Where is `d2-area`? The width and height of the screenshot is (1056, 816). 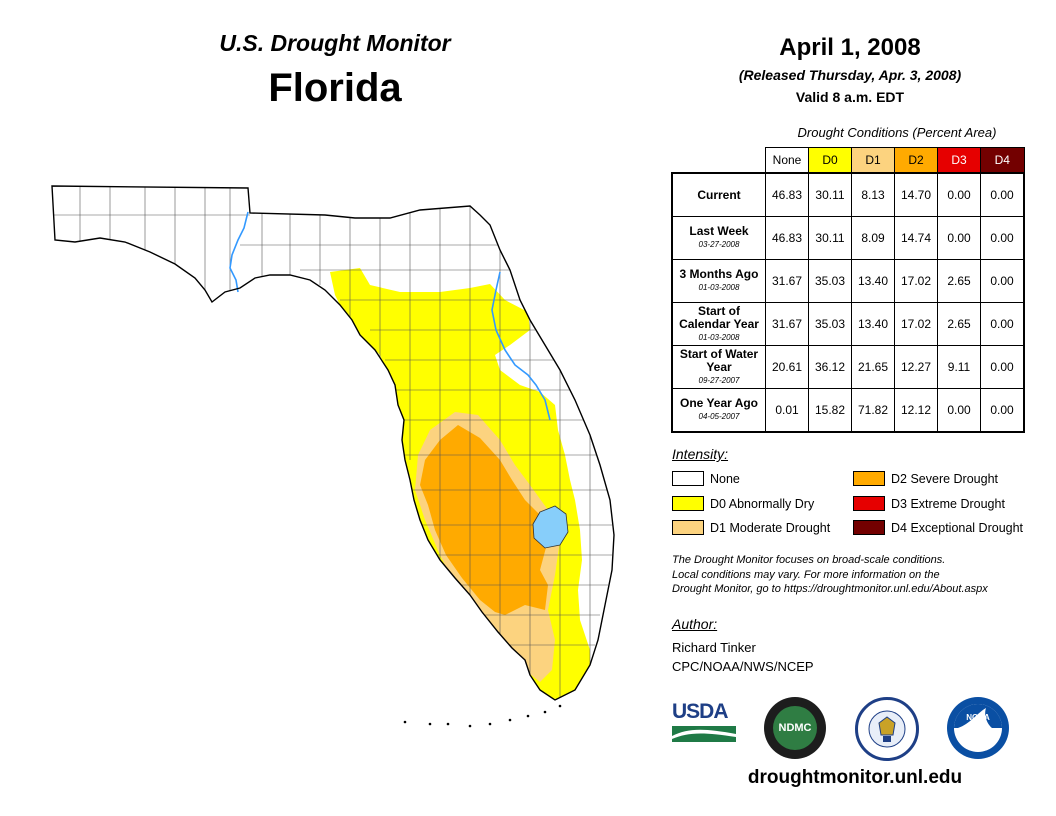 d2-area is located at coordinates (484, 520).